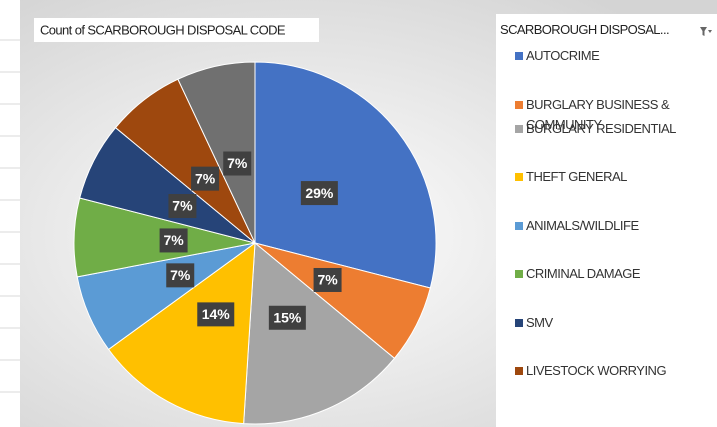 The image size is (717, 427). I want to click on legend-label: ANIMALS/WILDLIFE, so click(582, 225).